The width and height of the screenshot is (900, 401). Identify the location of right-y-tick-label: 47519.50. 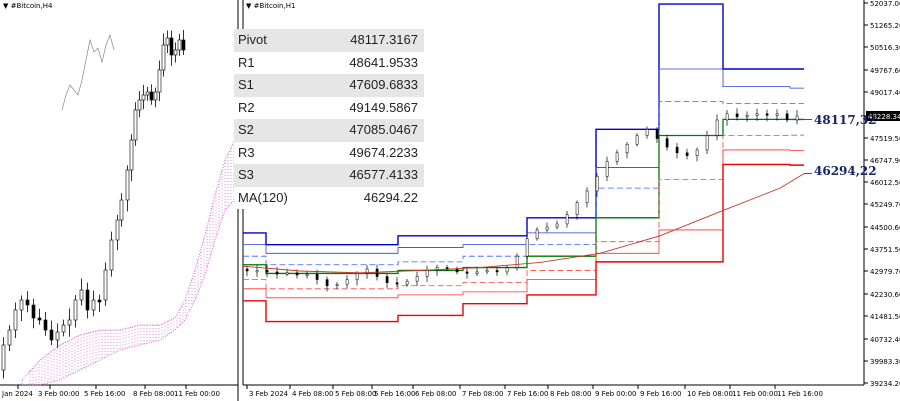
(885, 139).